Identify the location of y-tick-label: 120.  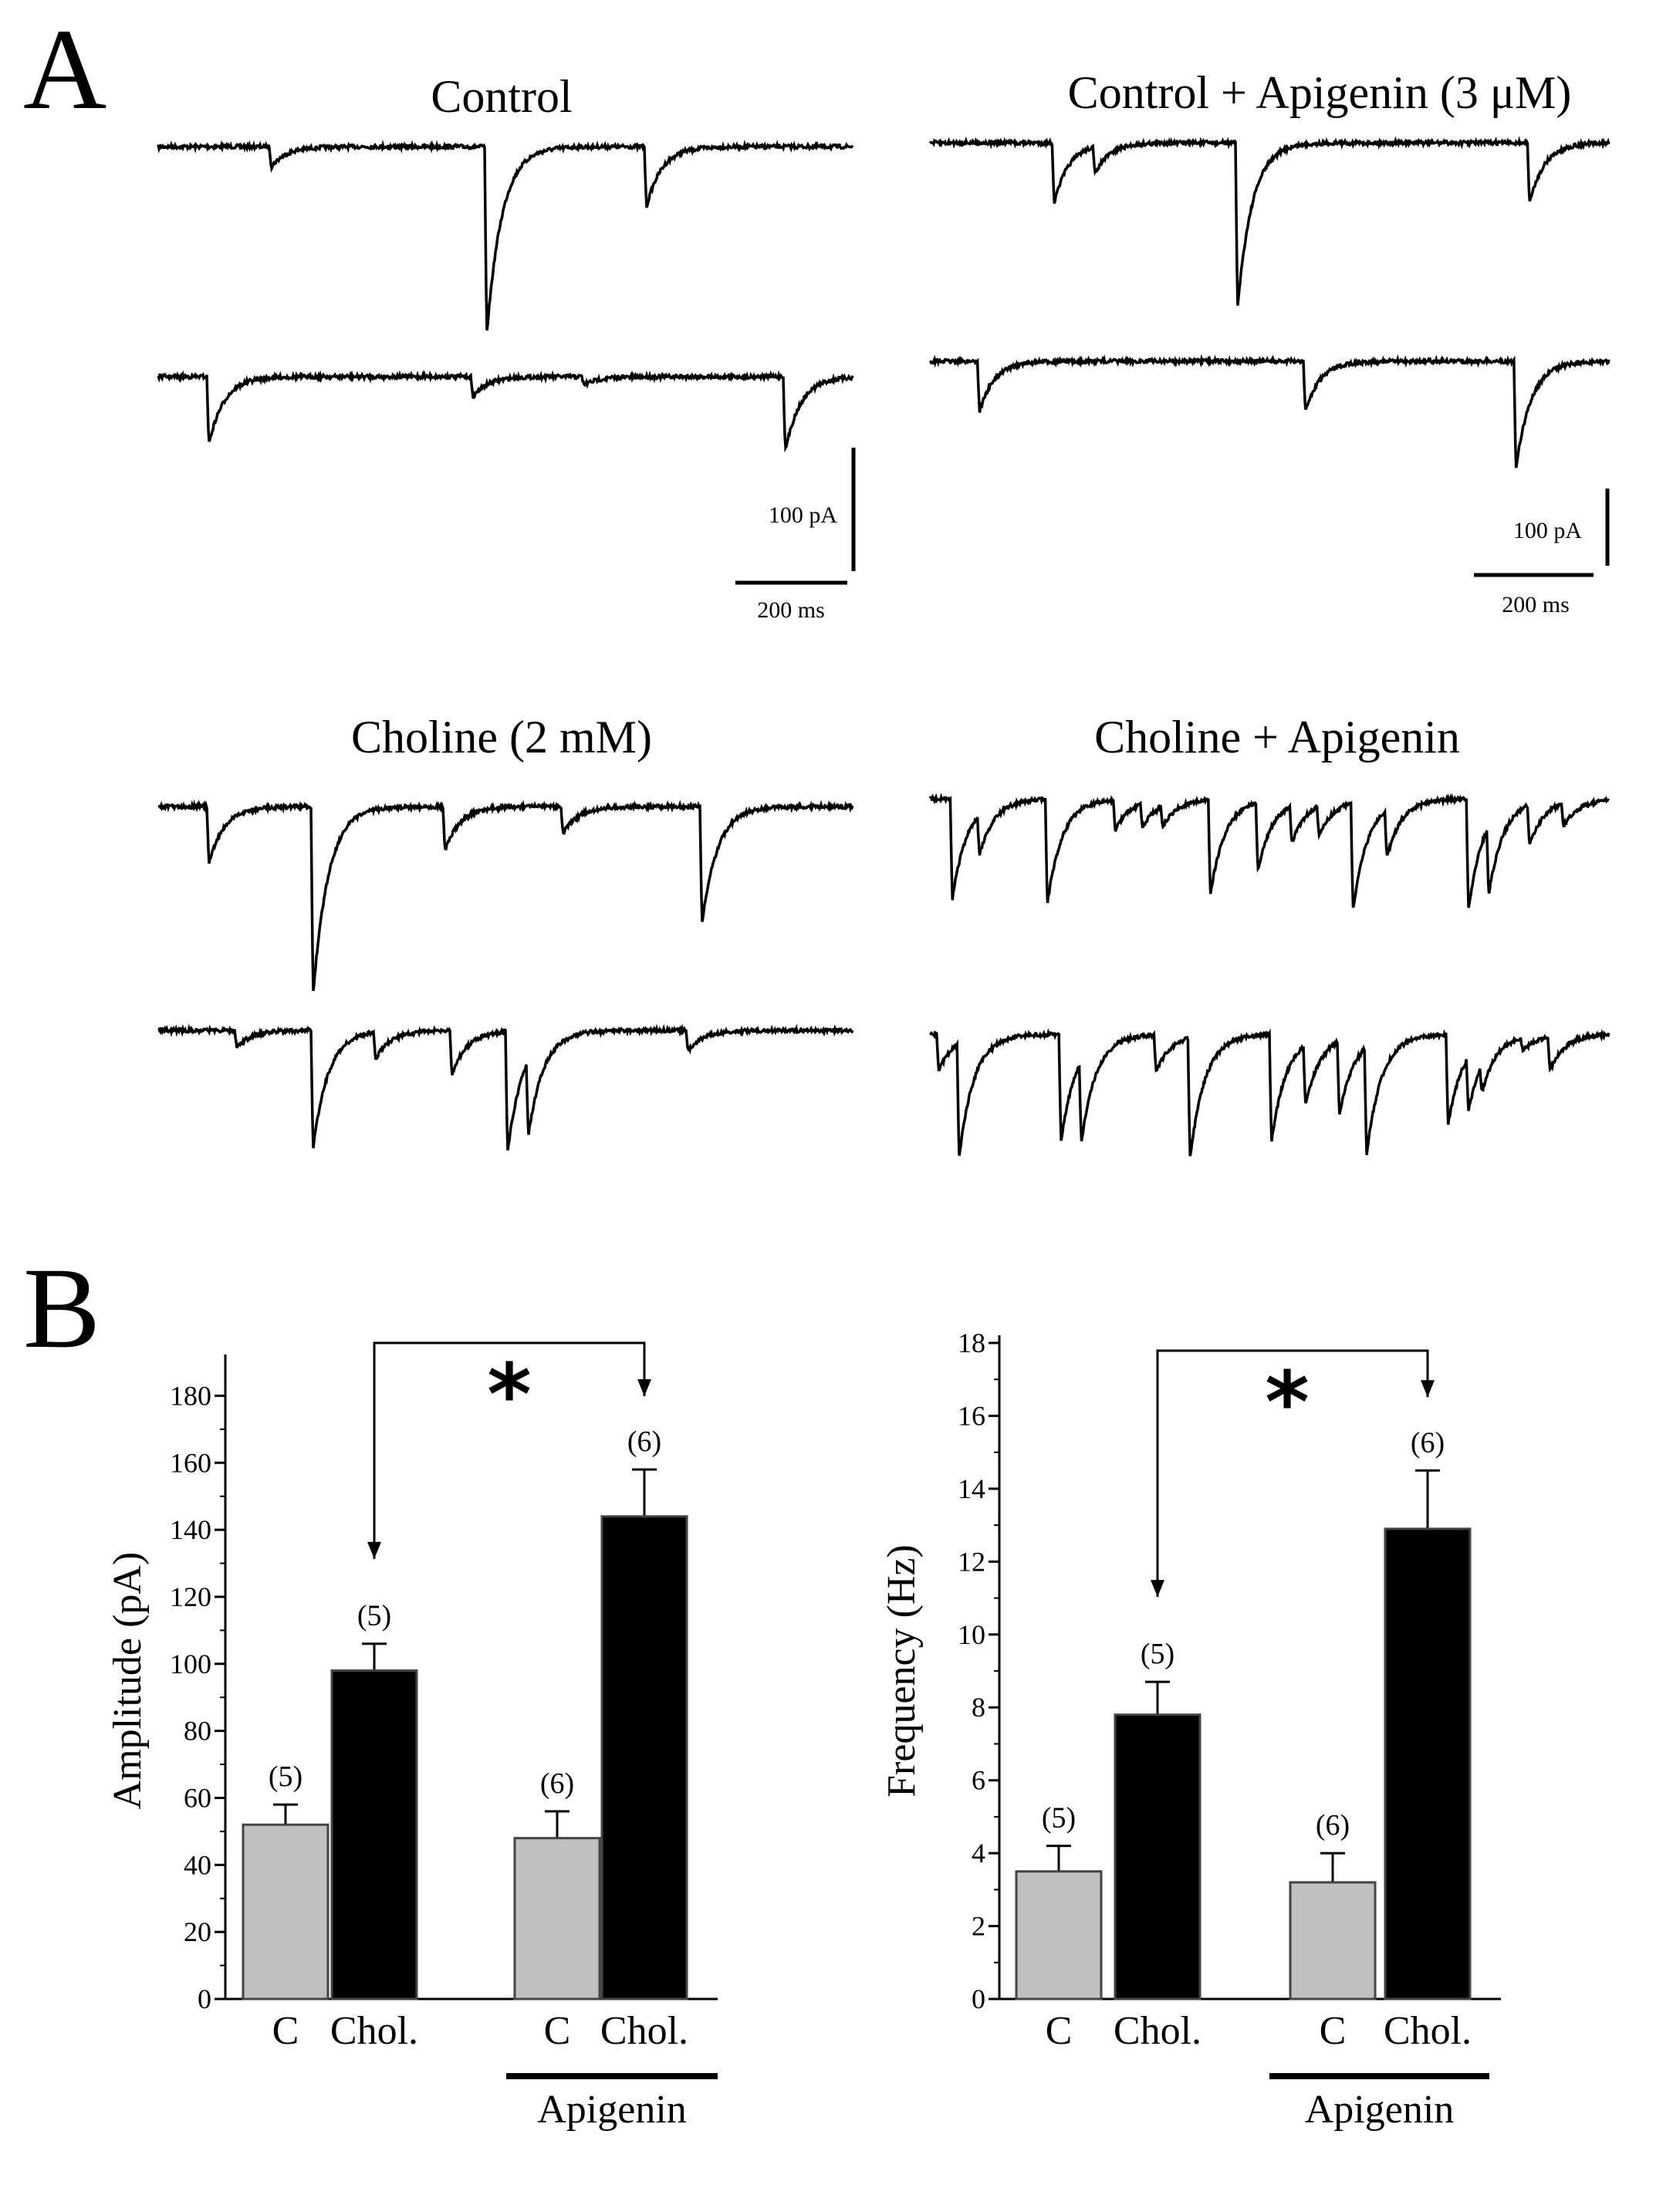
(190, 1596).